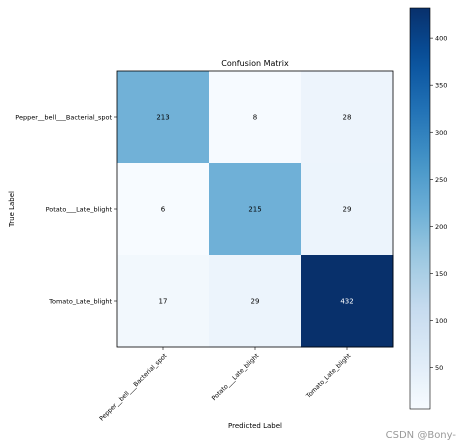 The height and width of the screenshot is (445, 462). I want to click on y-axis-label: True Label, so click(12, 209).